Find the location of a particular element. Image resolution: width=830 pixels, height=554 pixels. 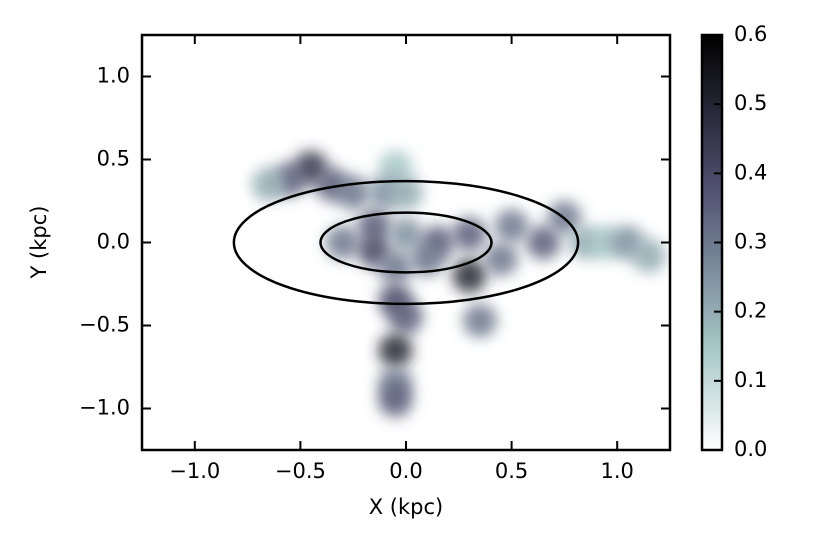

y-axis-label: Y (kpc) is located at coordinates (39, 243).